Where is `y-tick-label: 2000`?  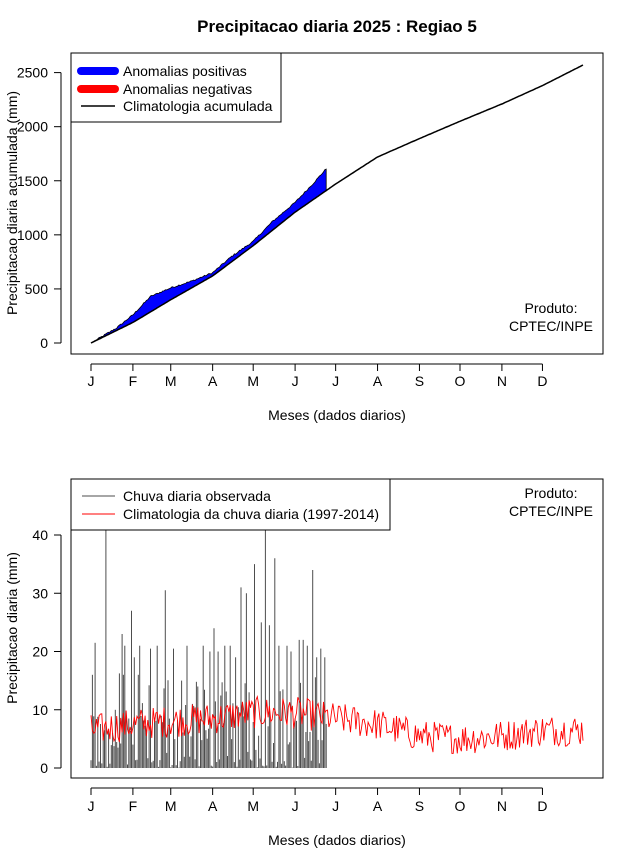
y-tick-label: 2000 is located at coordinates (32, 127).